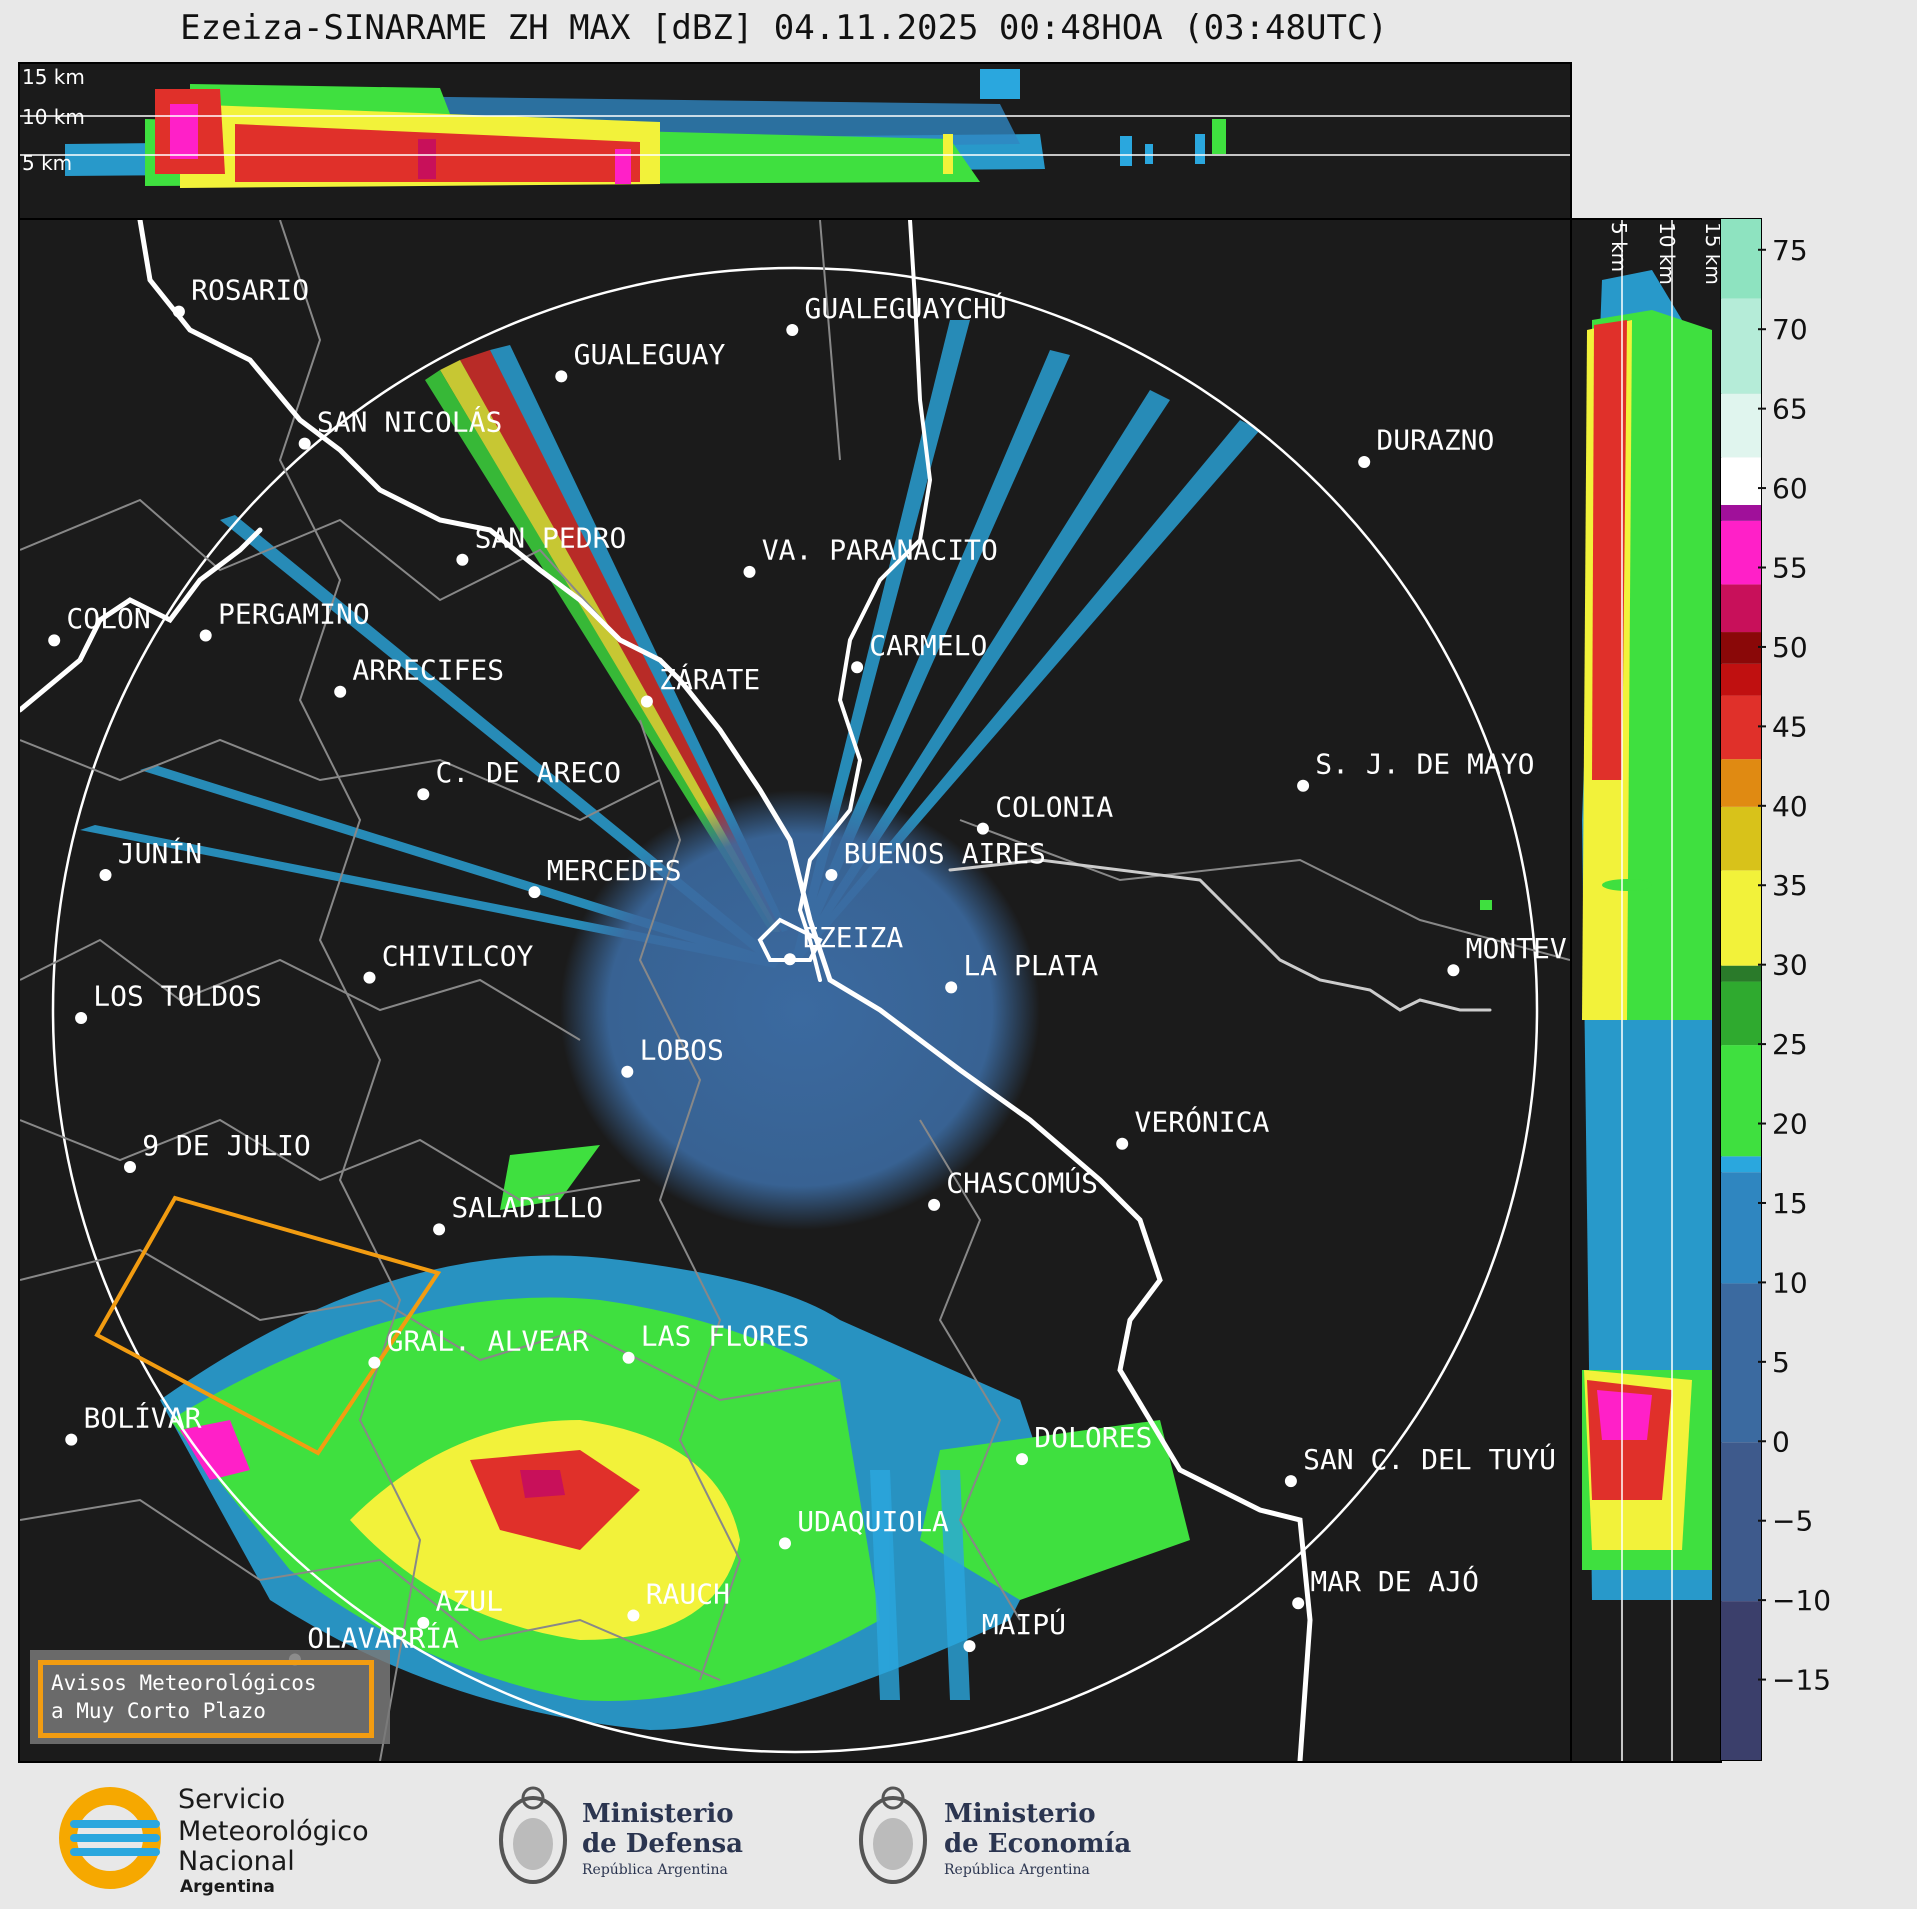 This screenshot has width=1917, height=1909. Describe the element at coordinates (561, 376) in the screenshot. I see `city-marker-gualeguay` at that location.